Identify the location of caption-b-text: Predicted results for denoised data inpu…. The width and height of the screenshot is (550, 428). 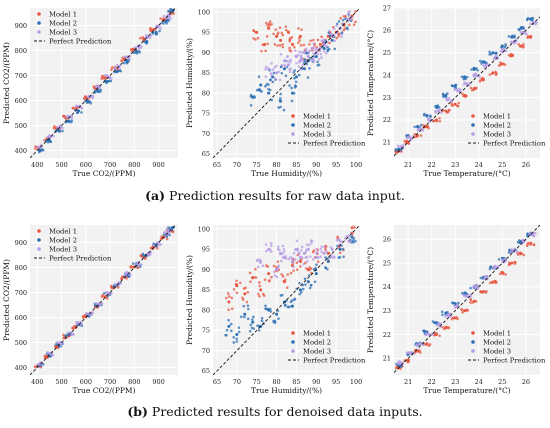
(287, 411).